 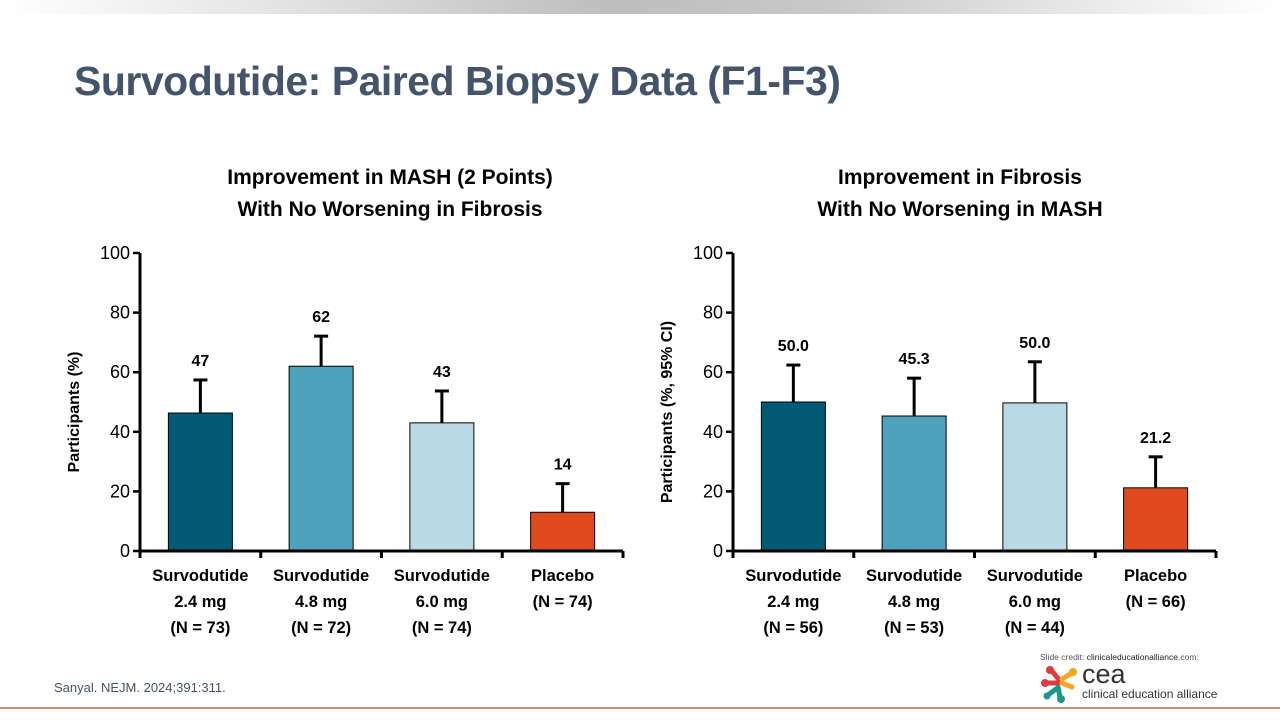 What do you see at coordinates (914, 628) in the screenshot?
I see `x-tick-label: (N = 53)` at bounding box center [914, 628].